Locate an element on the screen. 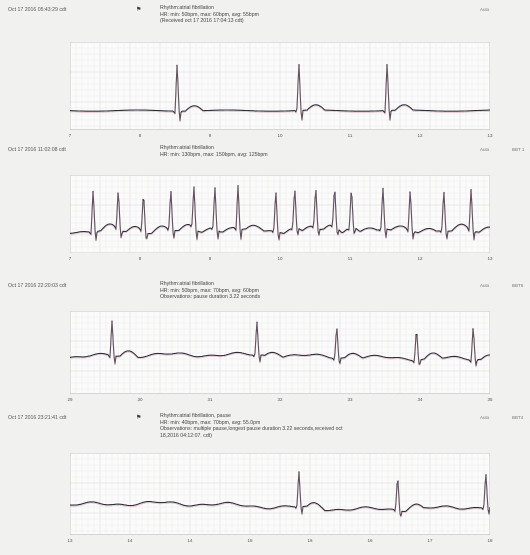 The image size is (530, 555). rhythm-info-line: 18,2016 04:12:07. cdt) is located at coordinates (186, 435).